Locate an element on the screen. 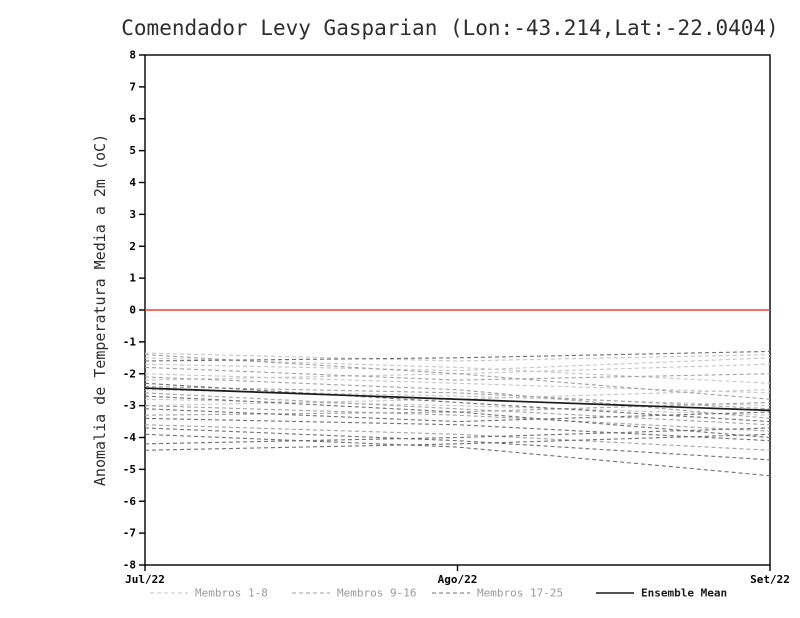 This screenshot has width=800, height=618. y-axis-tick-label: 0 is located at coordinates (132, 310).